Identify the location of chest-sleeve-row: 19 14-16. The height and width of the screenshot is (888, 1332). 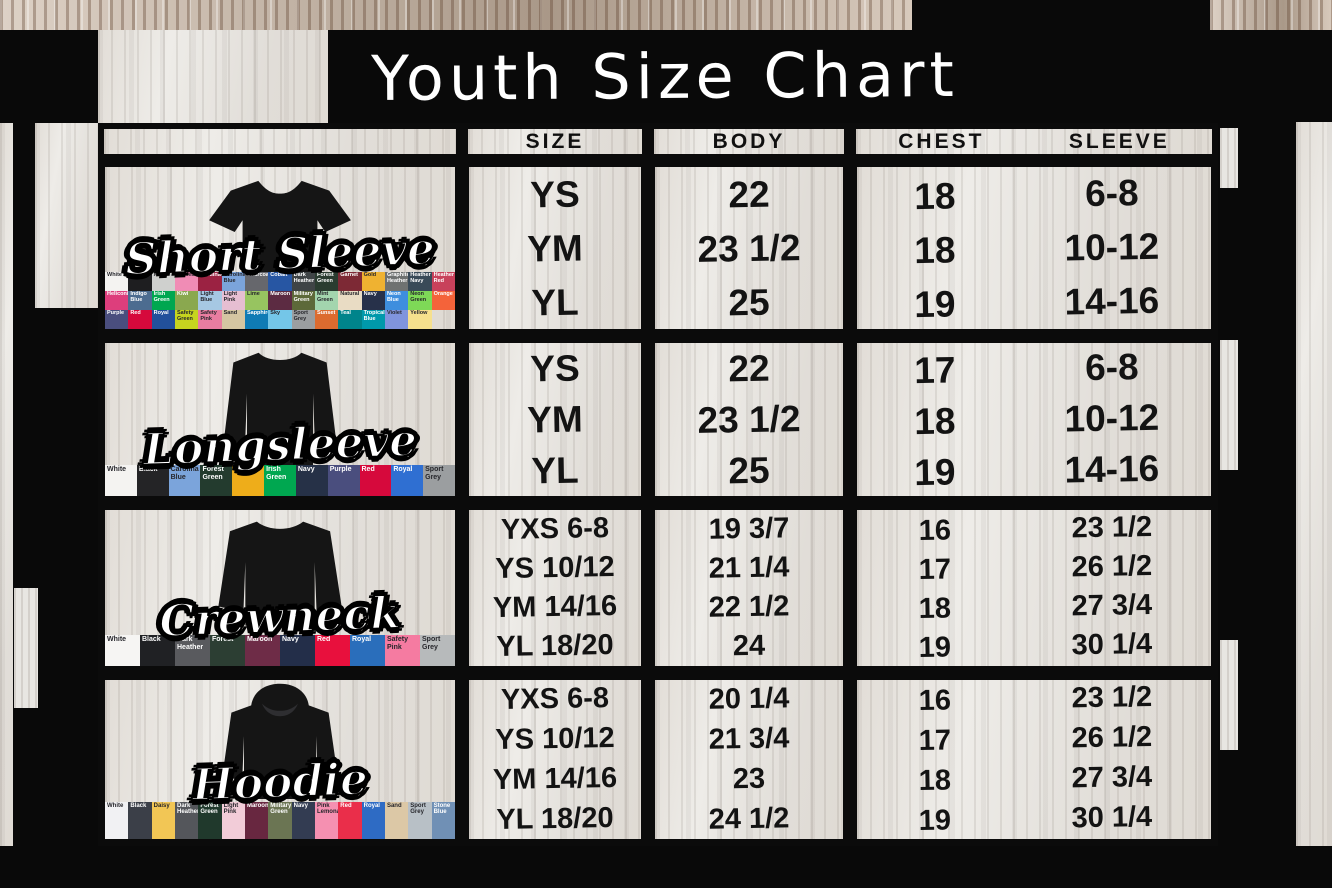
(1034, 302).